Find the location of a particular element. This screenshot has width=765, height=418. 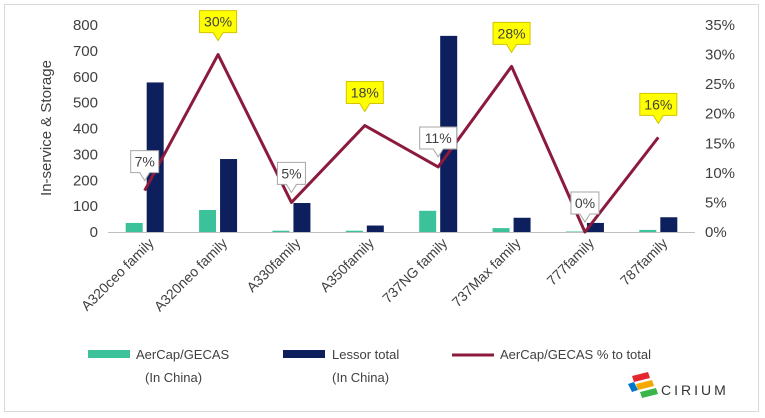

data-label-callout: 18% is located at coordinates (364, 97).